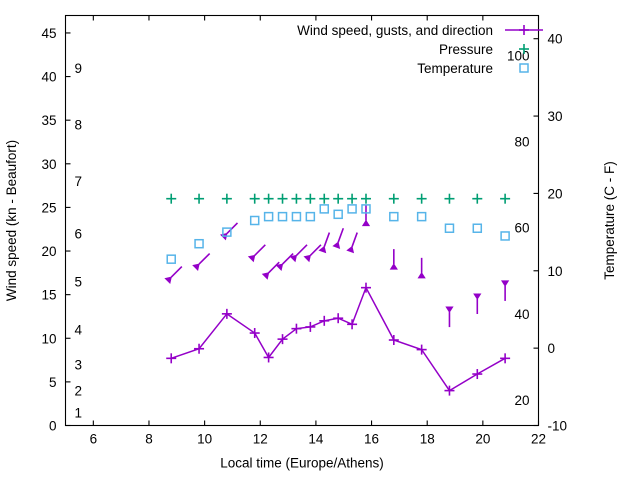 This screenshot has height=480, width=640. What do you see at coordinates (302, 463) in the screenshot?
I see `x-axis-title: Local time (Europe/Athens)` at bounding box center [302, 463].